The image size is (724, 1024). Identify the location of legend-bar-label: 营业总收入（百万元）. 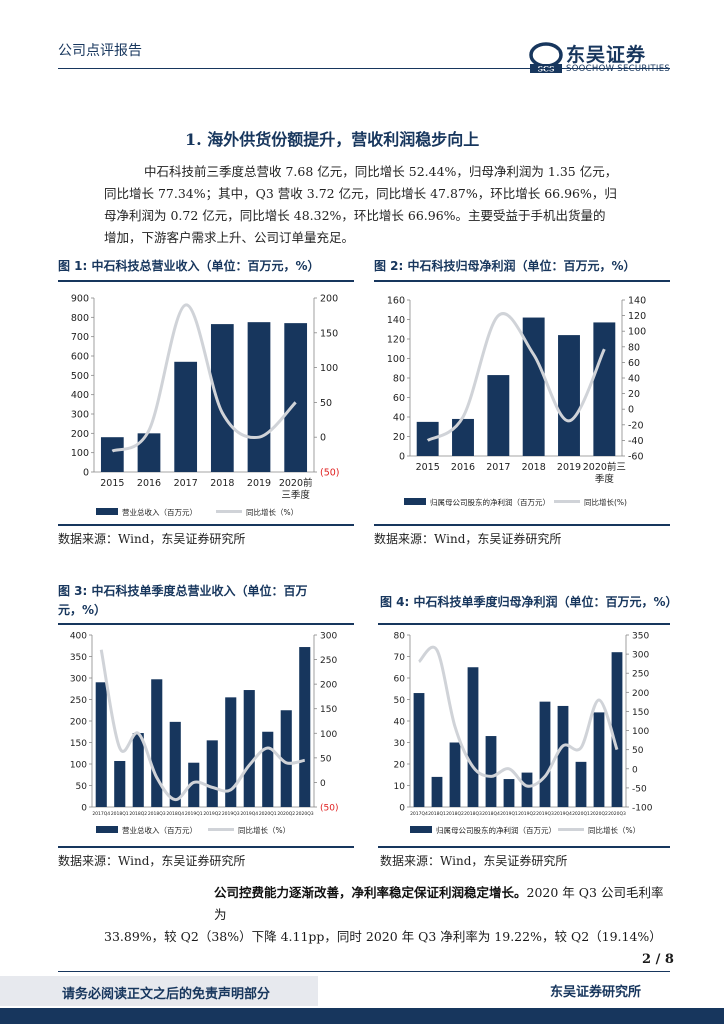
(159, 830).